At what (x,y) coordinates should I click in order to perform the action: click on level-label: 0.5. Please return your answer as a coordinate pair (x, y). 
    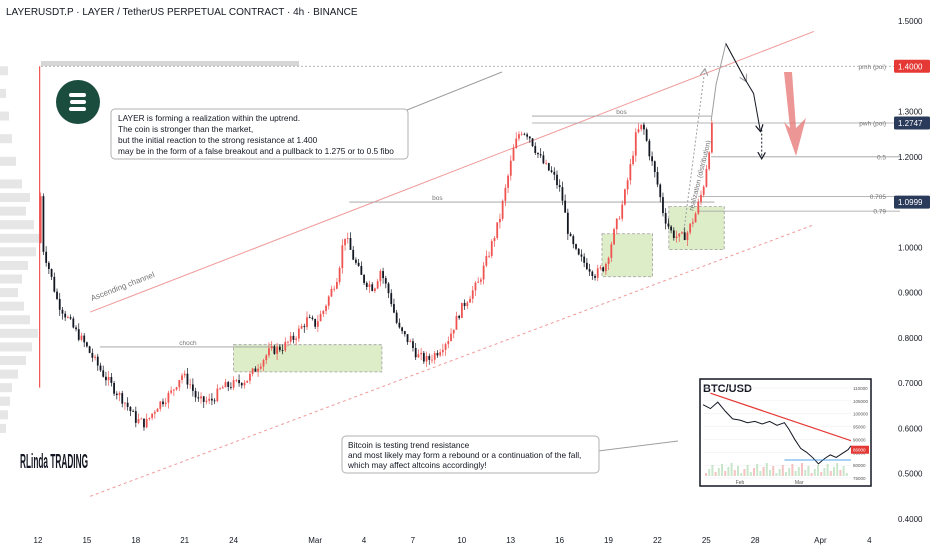
    Looking at the image, I should click on (881, 157).